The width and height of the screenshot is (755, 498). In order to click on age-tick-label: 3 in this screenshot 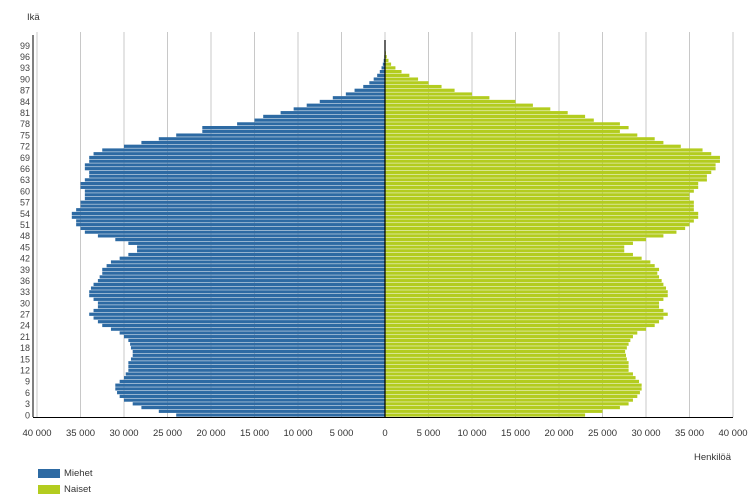, I will do `click(27, 404)`.